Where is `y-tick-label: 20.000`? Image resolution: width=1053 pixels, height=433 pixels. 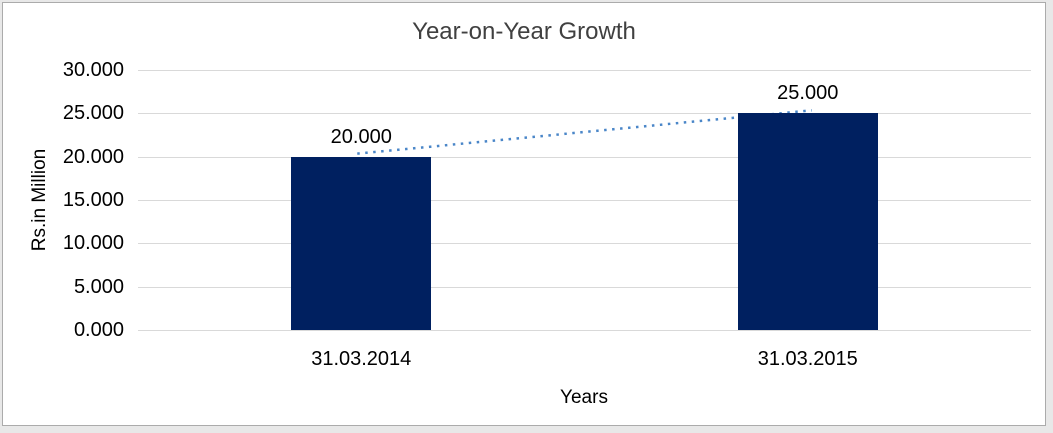
y-tick-label: 20.000 is located at coordinates (93, 156).